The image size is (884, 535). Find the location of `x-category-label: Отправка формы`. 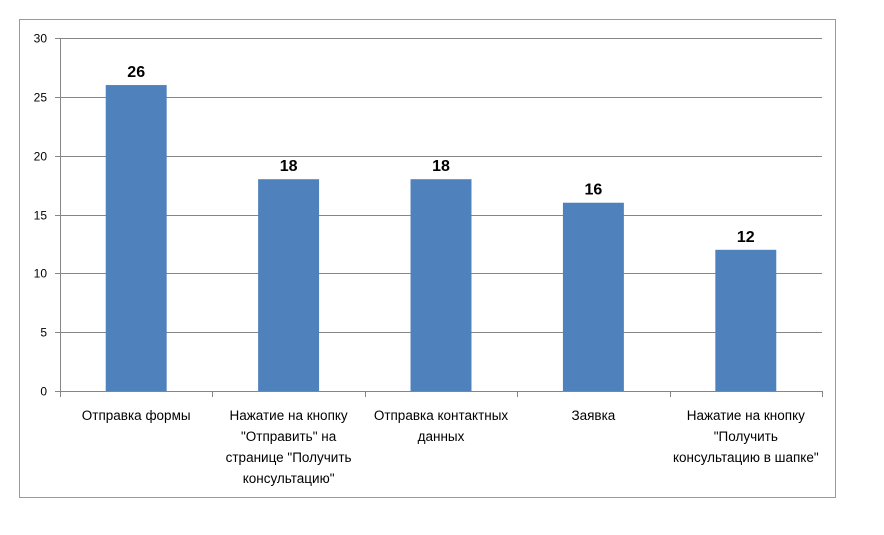

x-category-label: Отправка формы is located at coordinates (136, 415).